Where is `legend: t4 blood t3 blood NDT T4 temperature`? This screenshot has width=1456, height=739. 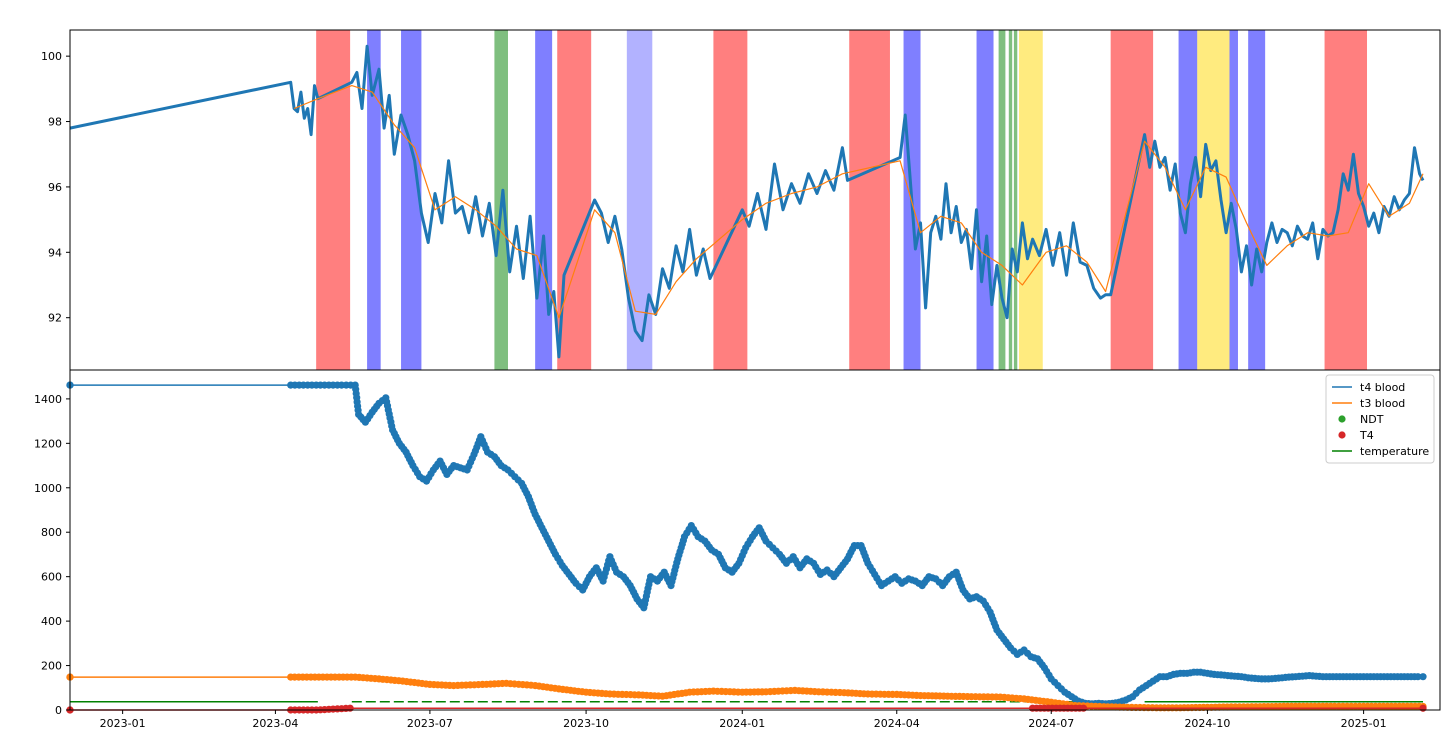
legend: t4 blood t3 blood NDT T4 temperature is located at coordinates (1380, 419).